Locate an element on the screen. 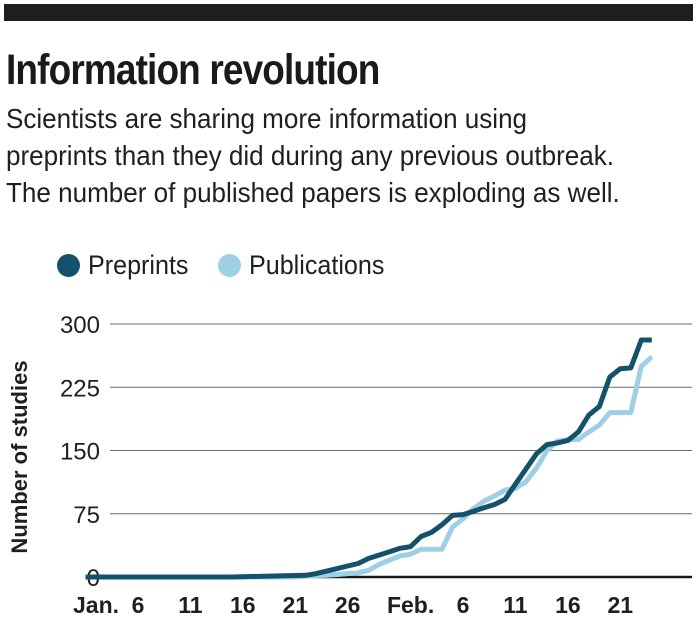 The width and height of the screenshot is (699, 620). x-tick-labels: Jan. 6 11 16 21 26 Feb. 6 11 16 21 is located at coordinates (353, 605).